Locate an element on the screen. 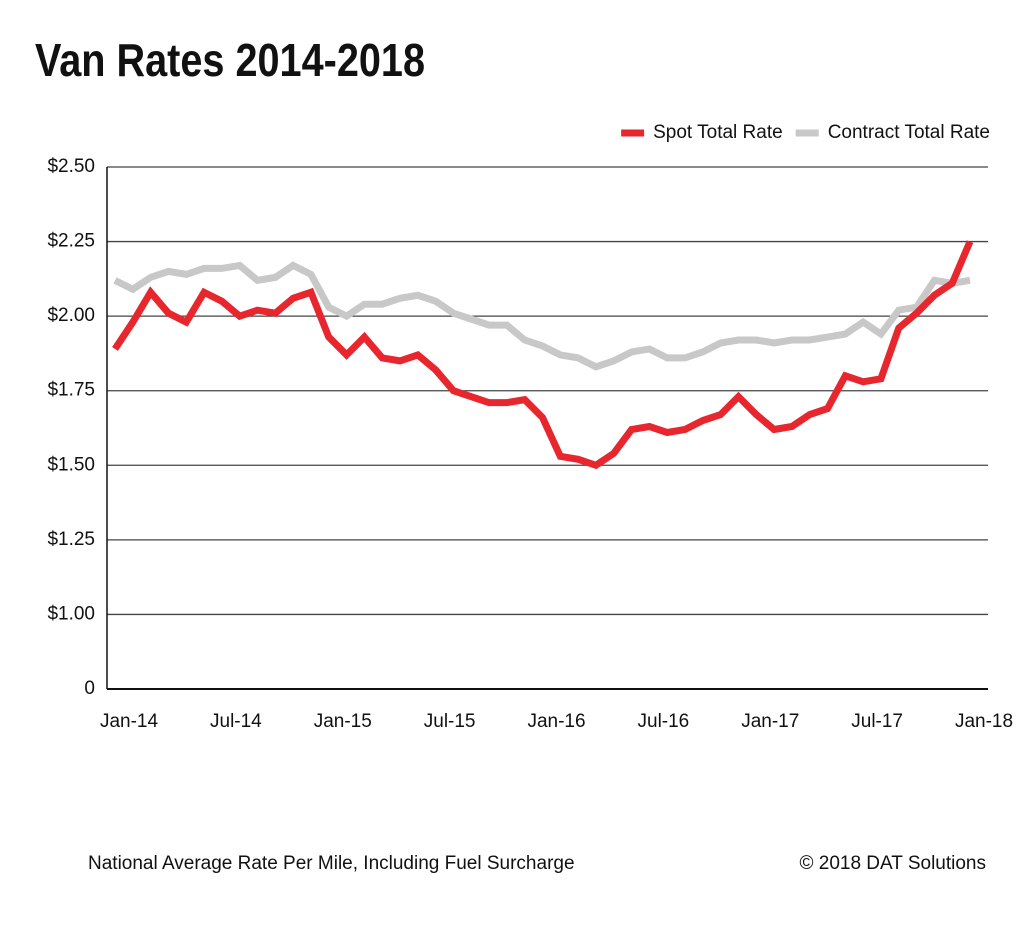 The image size is (1024, 925). x-tick-label: Jul-14 is located at coordinates (236, 721).